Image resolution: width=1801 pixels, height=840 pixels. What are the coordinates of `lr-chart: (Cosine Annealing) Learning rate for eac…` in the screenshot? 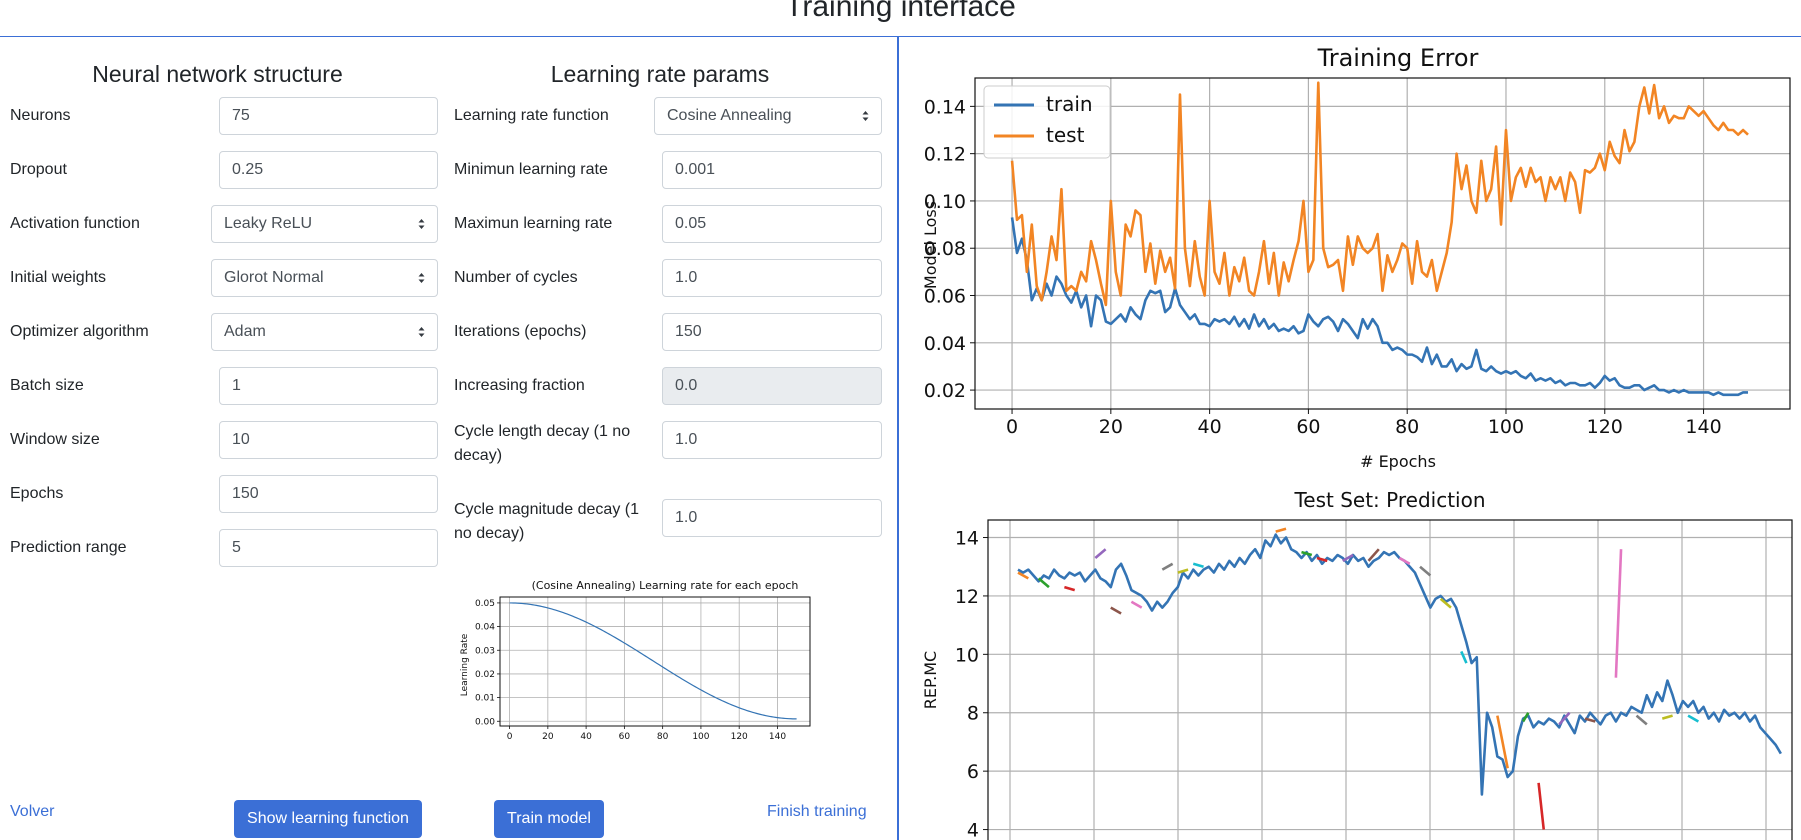 It's located at (635, 660).